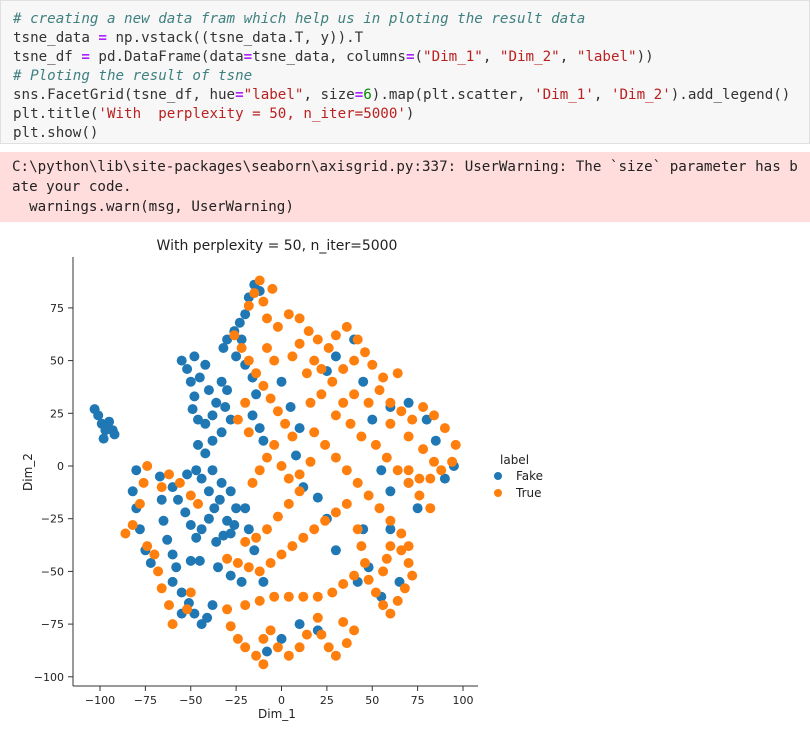  What do you see at coordinates (52, 624) in the screenshot?
I see `y-tick-label: −75` at bounding box center [52, 624].